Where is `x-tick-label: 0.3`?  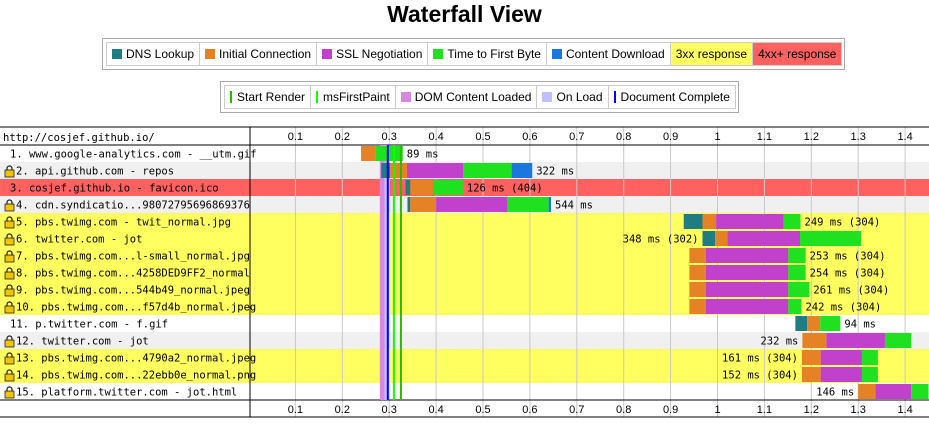 x-tick-label: 0.3 is located at coordinates (389, 137).